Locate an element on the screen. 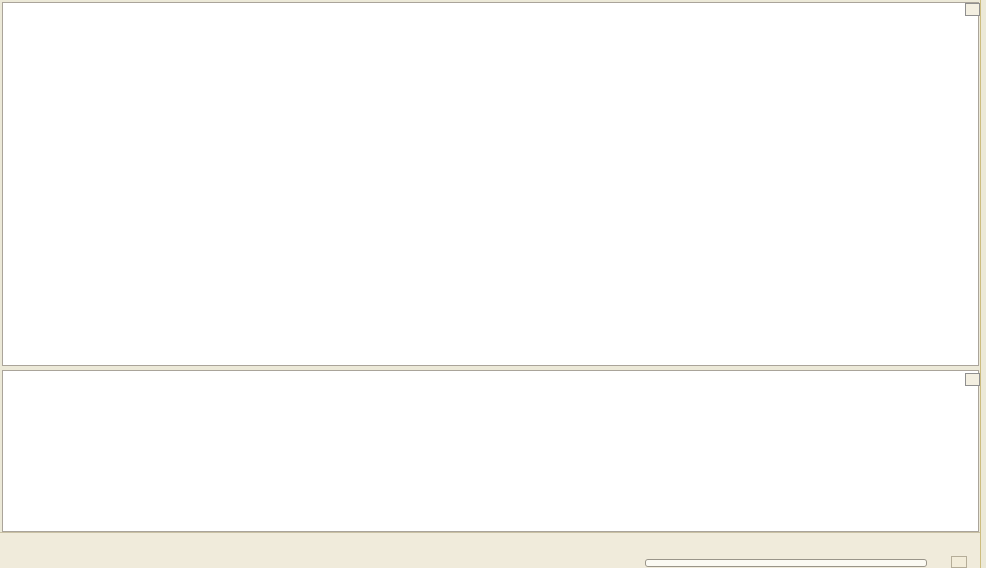 Image resolution: width=986 pixels, height=568 pixels. window-right-border is located at coordinates (983, 284).